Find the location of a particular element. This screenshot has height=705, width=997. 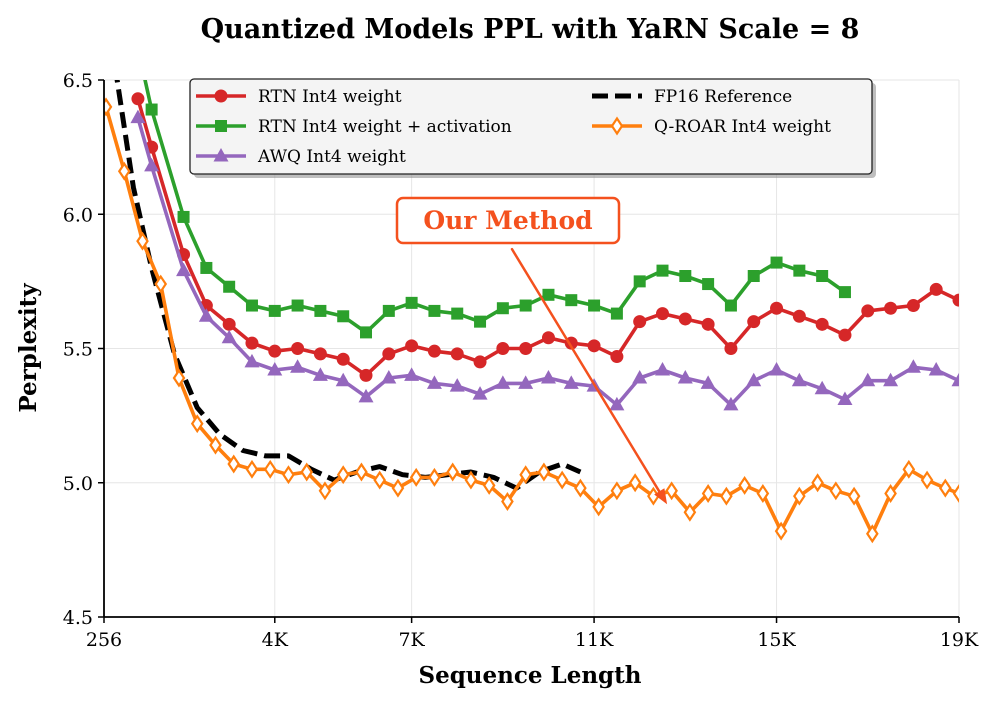

legend-entry: AWQ Int4 weight is located at coordinates (301, 157).